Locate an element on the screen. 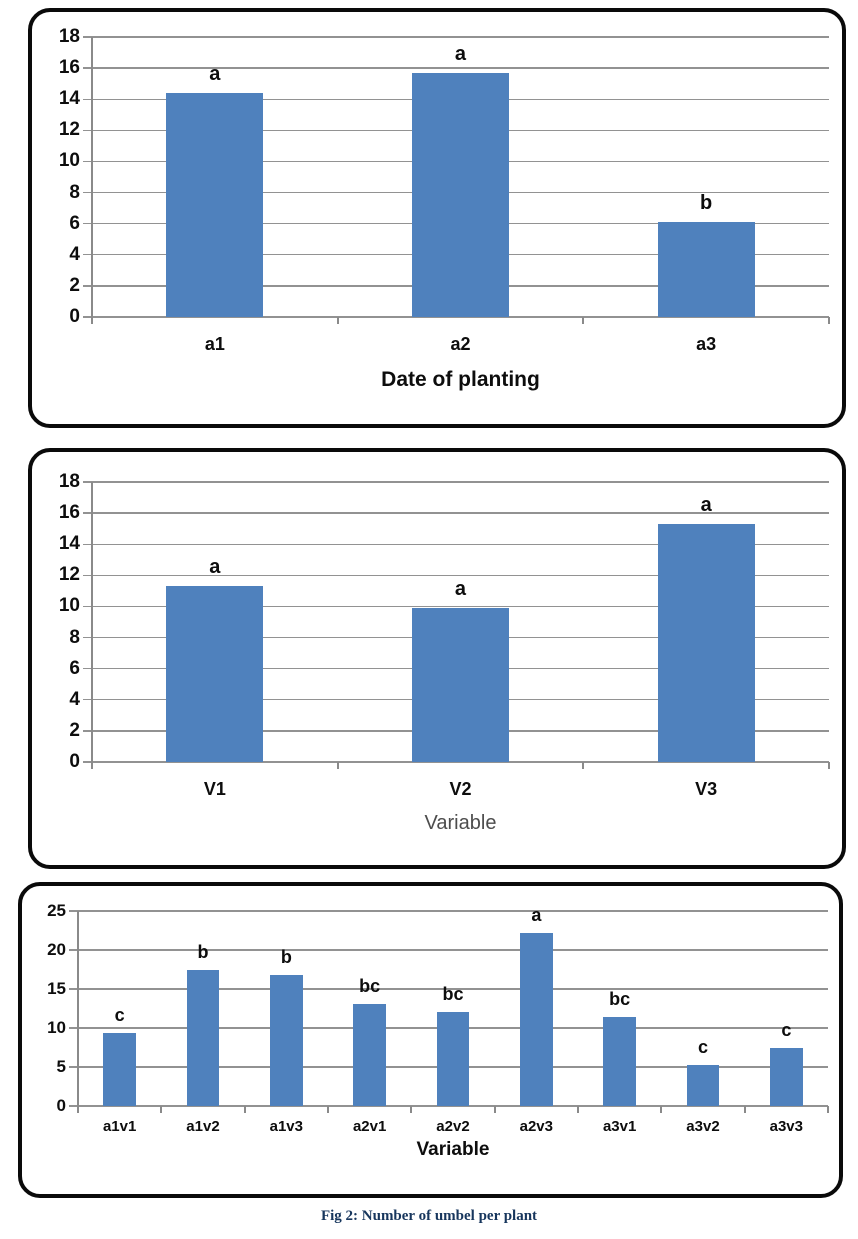 The image size is (858, 1239). y-tick-label: 25 is located at coordinates (56, 910).